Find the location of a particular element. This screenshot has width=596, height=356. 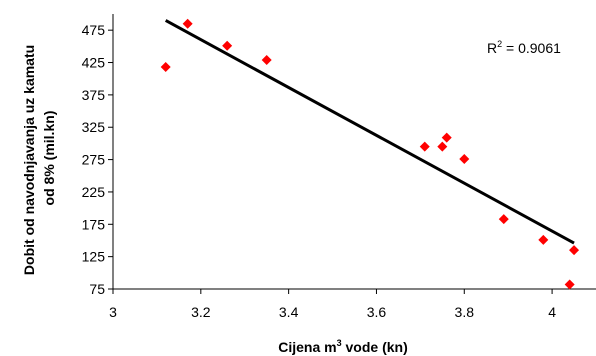

y-tick-label: 75 is located at coordinates (97, 289).